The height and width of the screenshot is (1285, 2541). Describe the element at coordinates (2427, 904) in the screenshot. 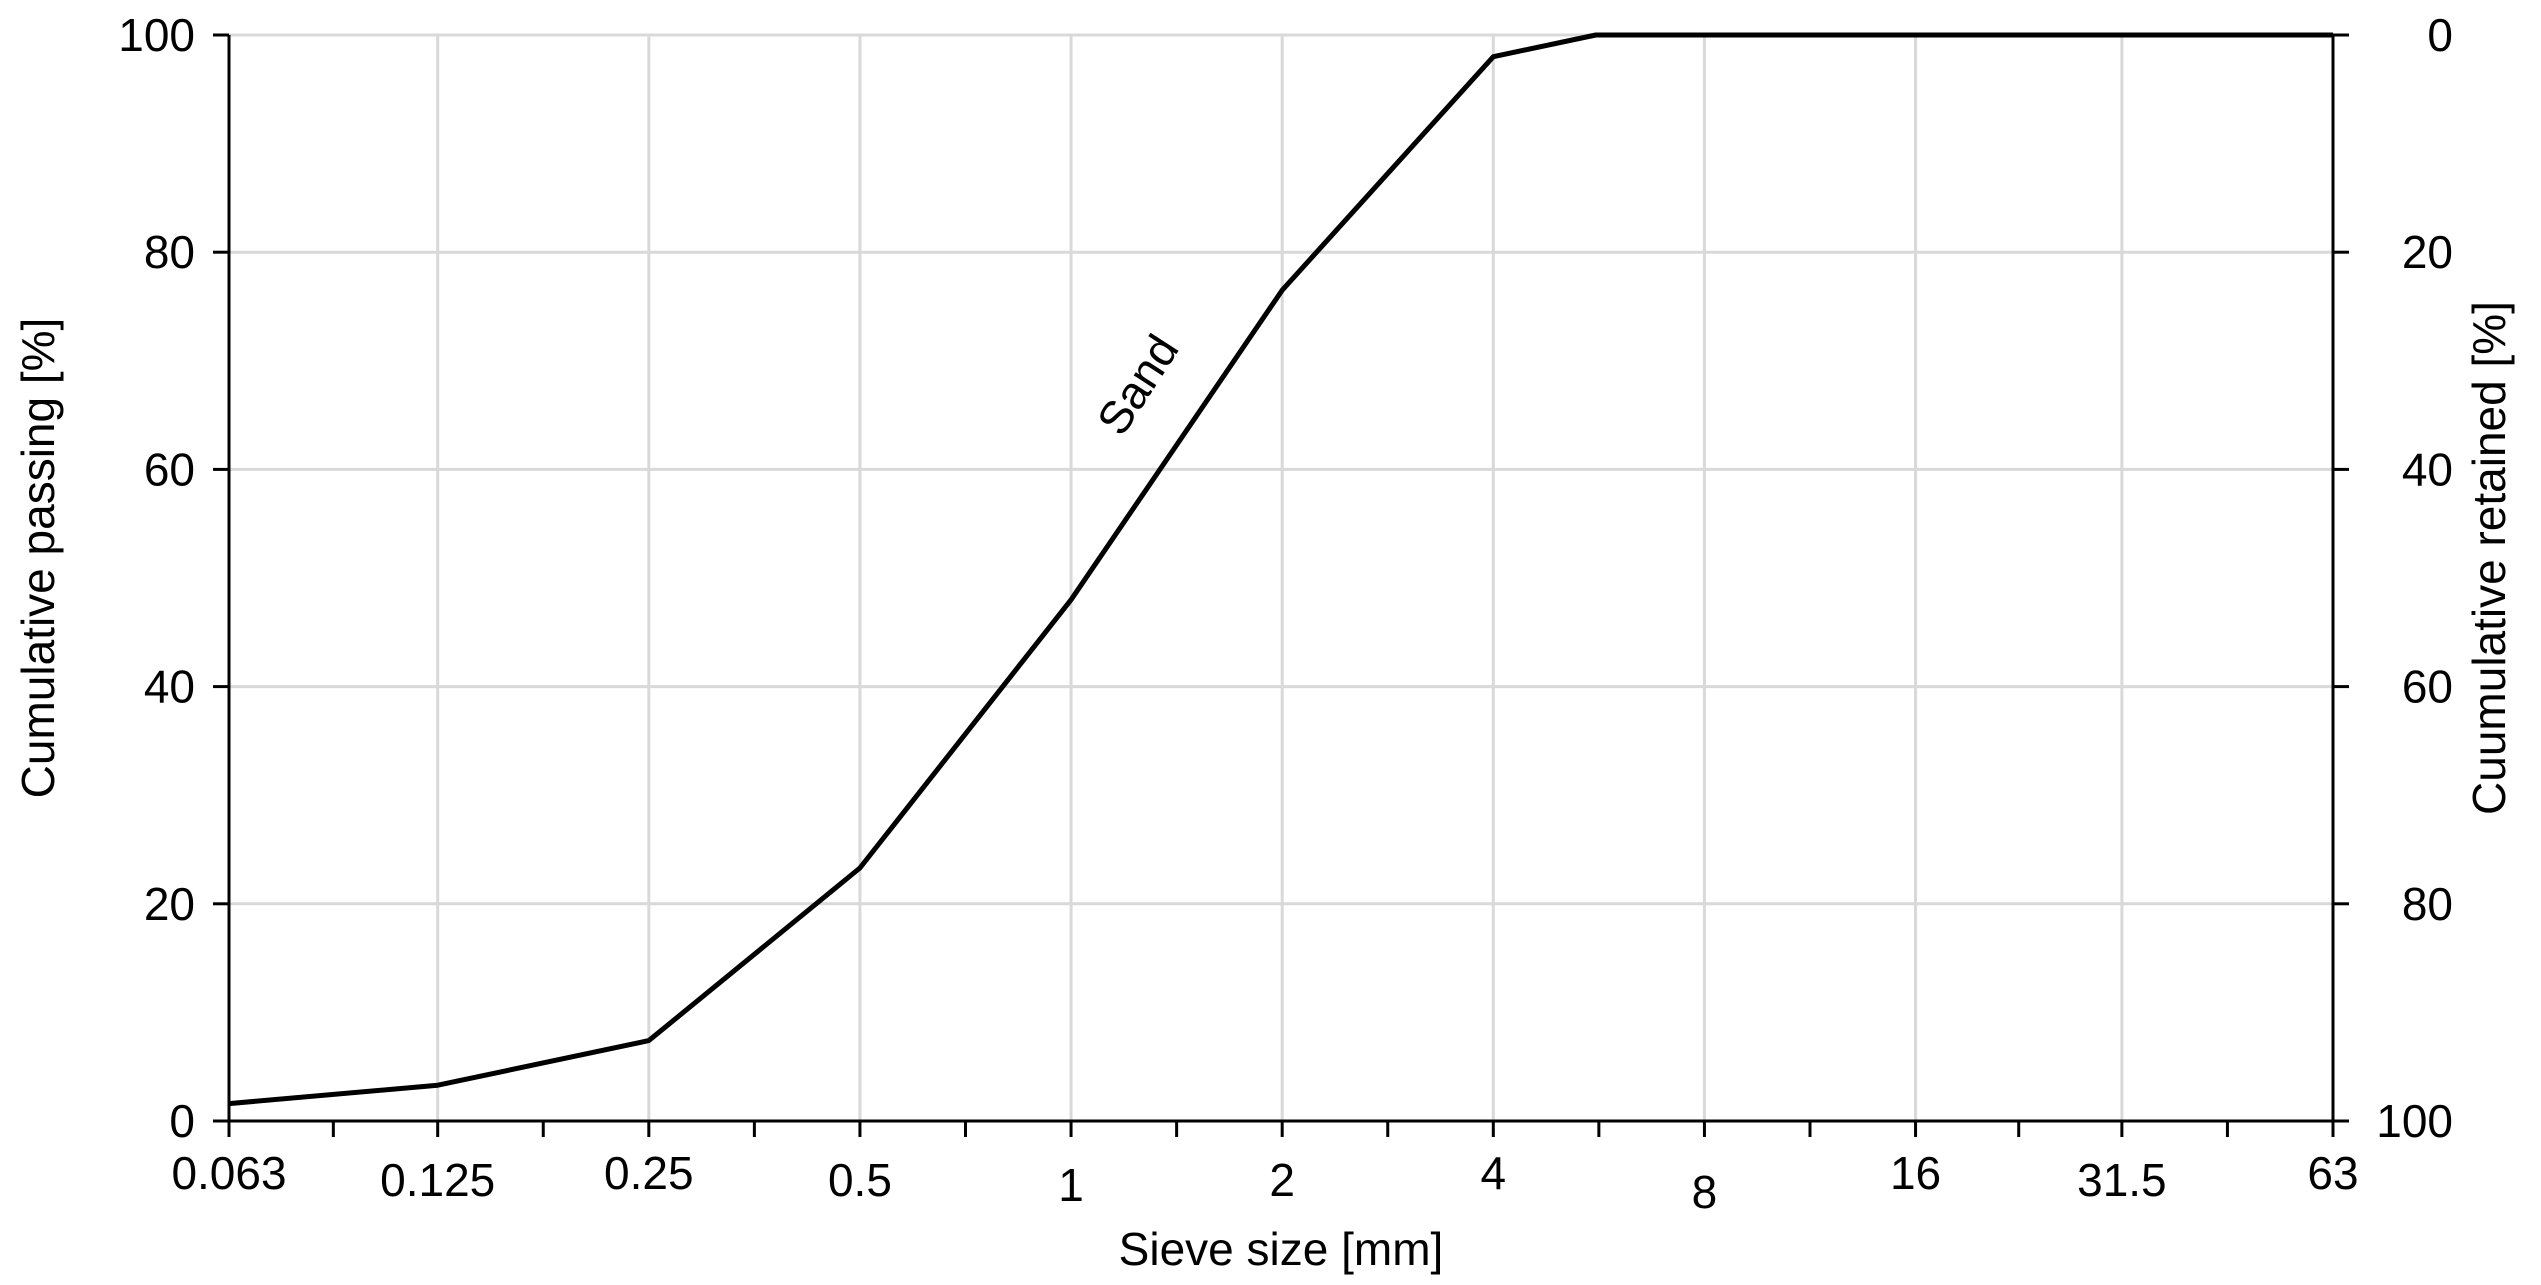

I see `y2-tick-label: 80` at that location.